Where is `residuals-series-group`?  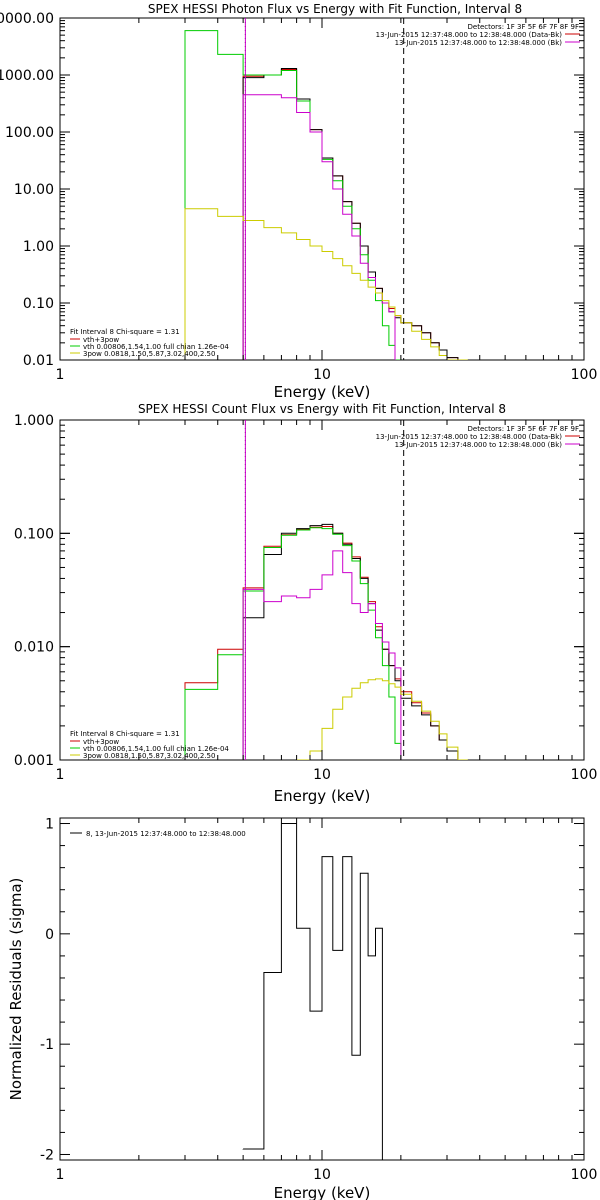 residuals-series-group is located at coordinates (312, 991).